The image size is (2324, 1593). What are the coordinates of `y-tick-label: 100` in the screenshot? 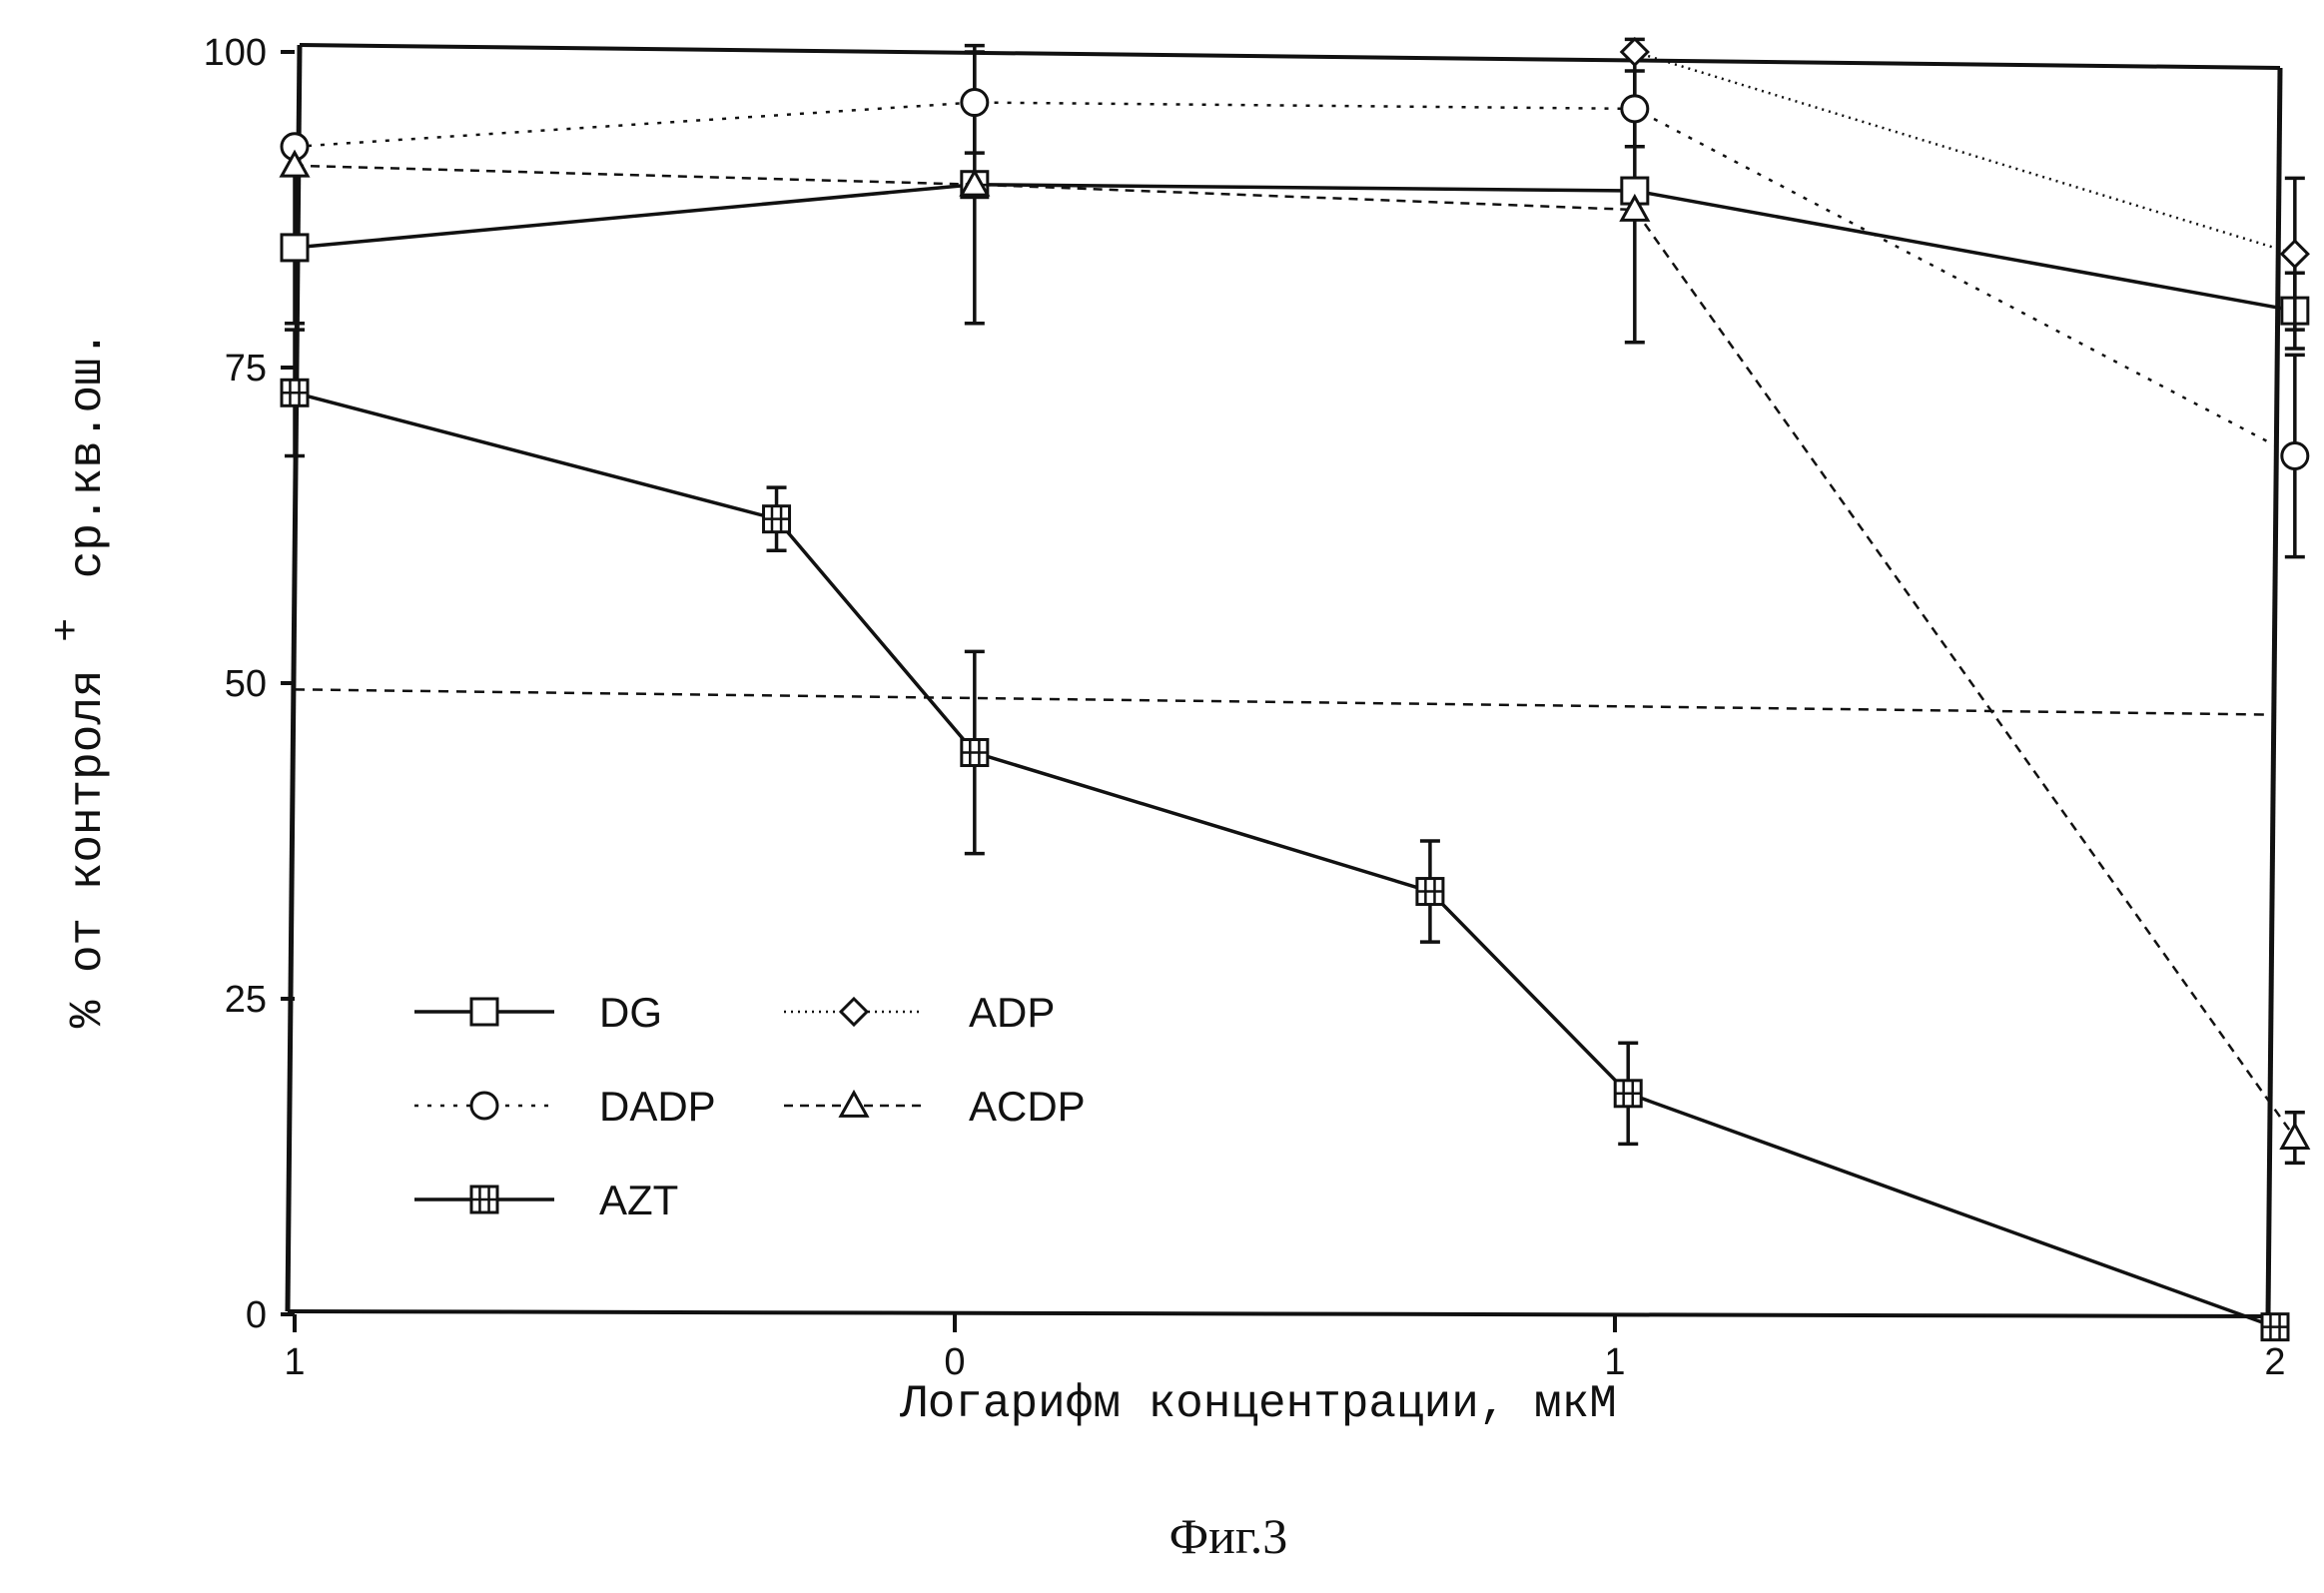 It's located at (235, 53).